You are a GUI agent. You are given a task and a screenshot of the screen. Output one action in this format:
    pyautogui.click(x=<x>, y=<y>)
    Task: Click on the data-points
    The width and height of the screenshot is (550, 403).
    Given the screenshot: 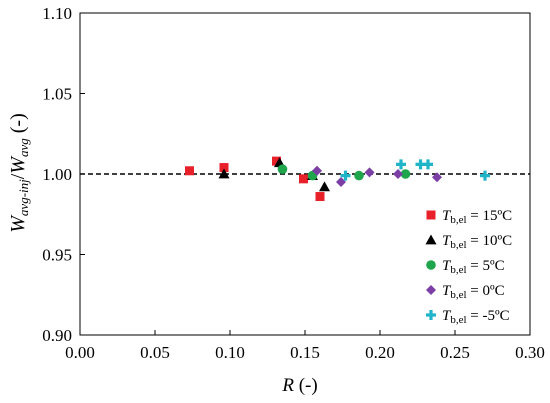 What is the action you would take?
    pyautogui.click(x=337, y=179)
    